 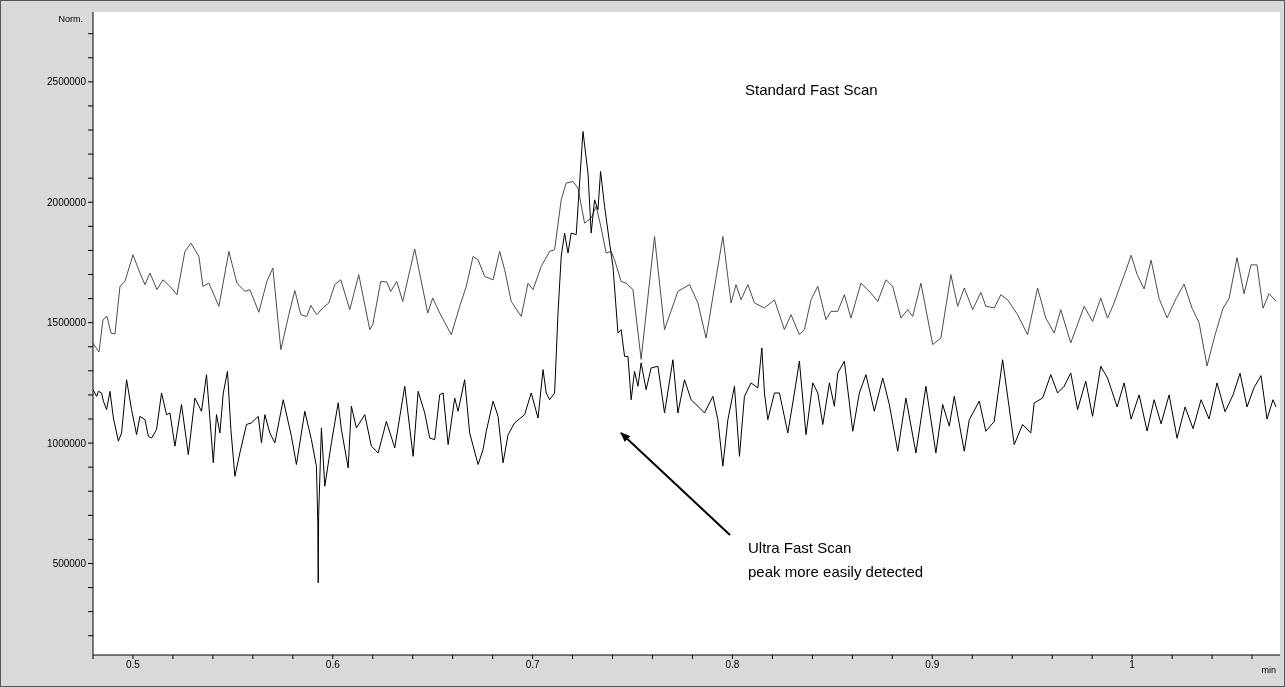 What do you see at coordinates (811, 89) in the screenshot?
I see `text: Standard Fast Scan` at bounding box center [811, 89].